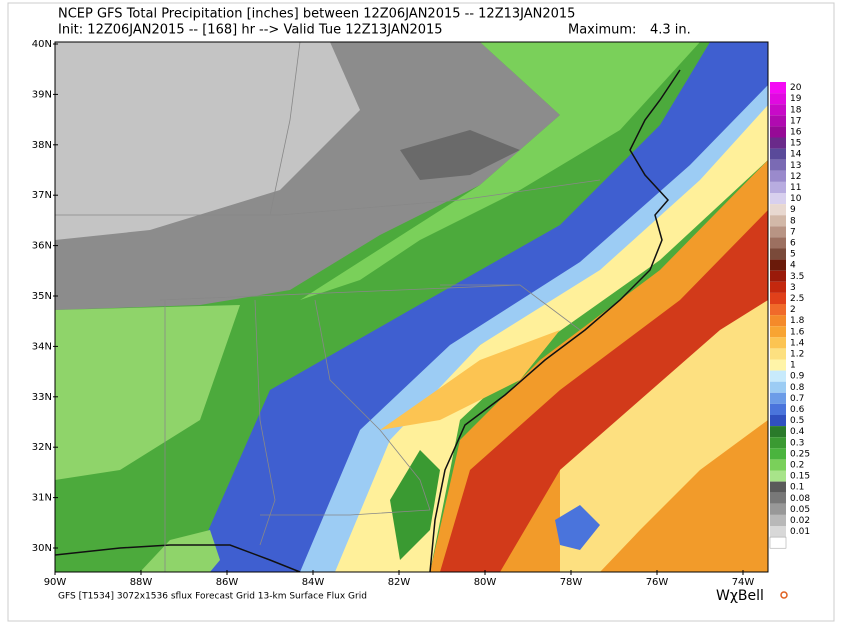 The width and height of the screenshot is (846, 632). What do you see at coordinates (796, 99) in the screenshot?
I see `legend-label: 19` at bounding box center [796, 99].